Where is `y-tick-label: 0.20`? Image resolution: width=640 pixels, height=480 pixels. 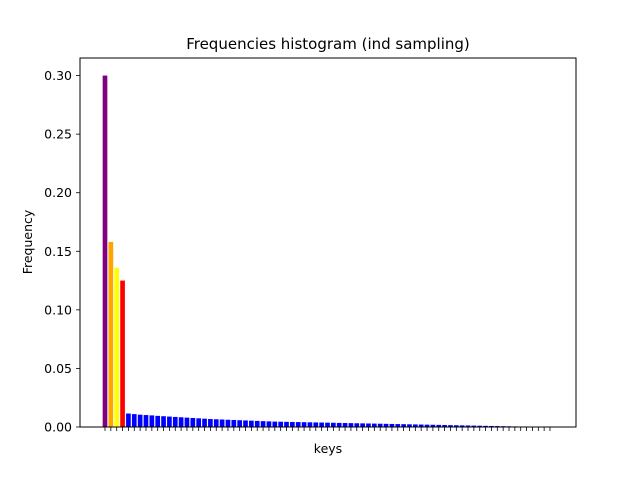 y-tick-label: 0.20 is located at coordinates (58, 192).